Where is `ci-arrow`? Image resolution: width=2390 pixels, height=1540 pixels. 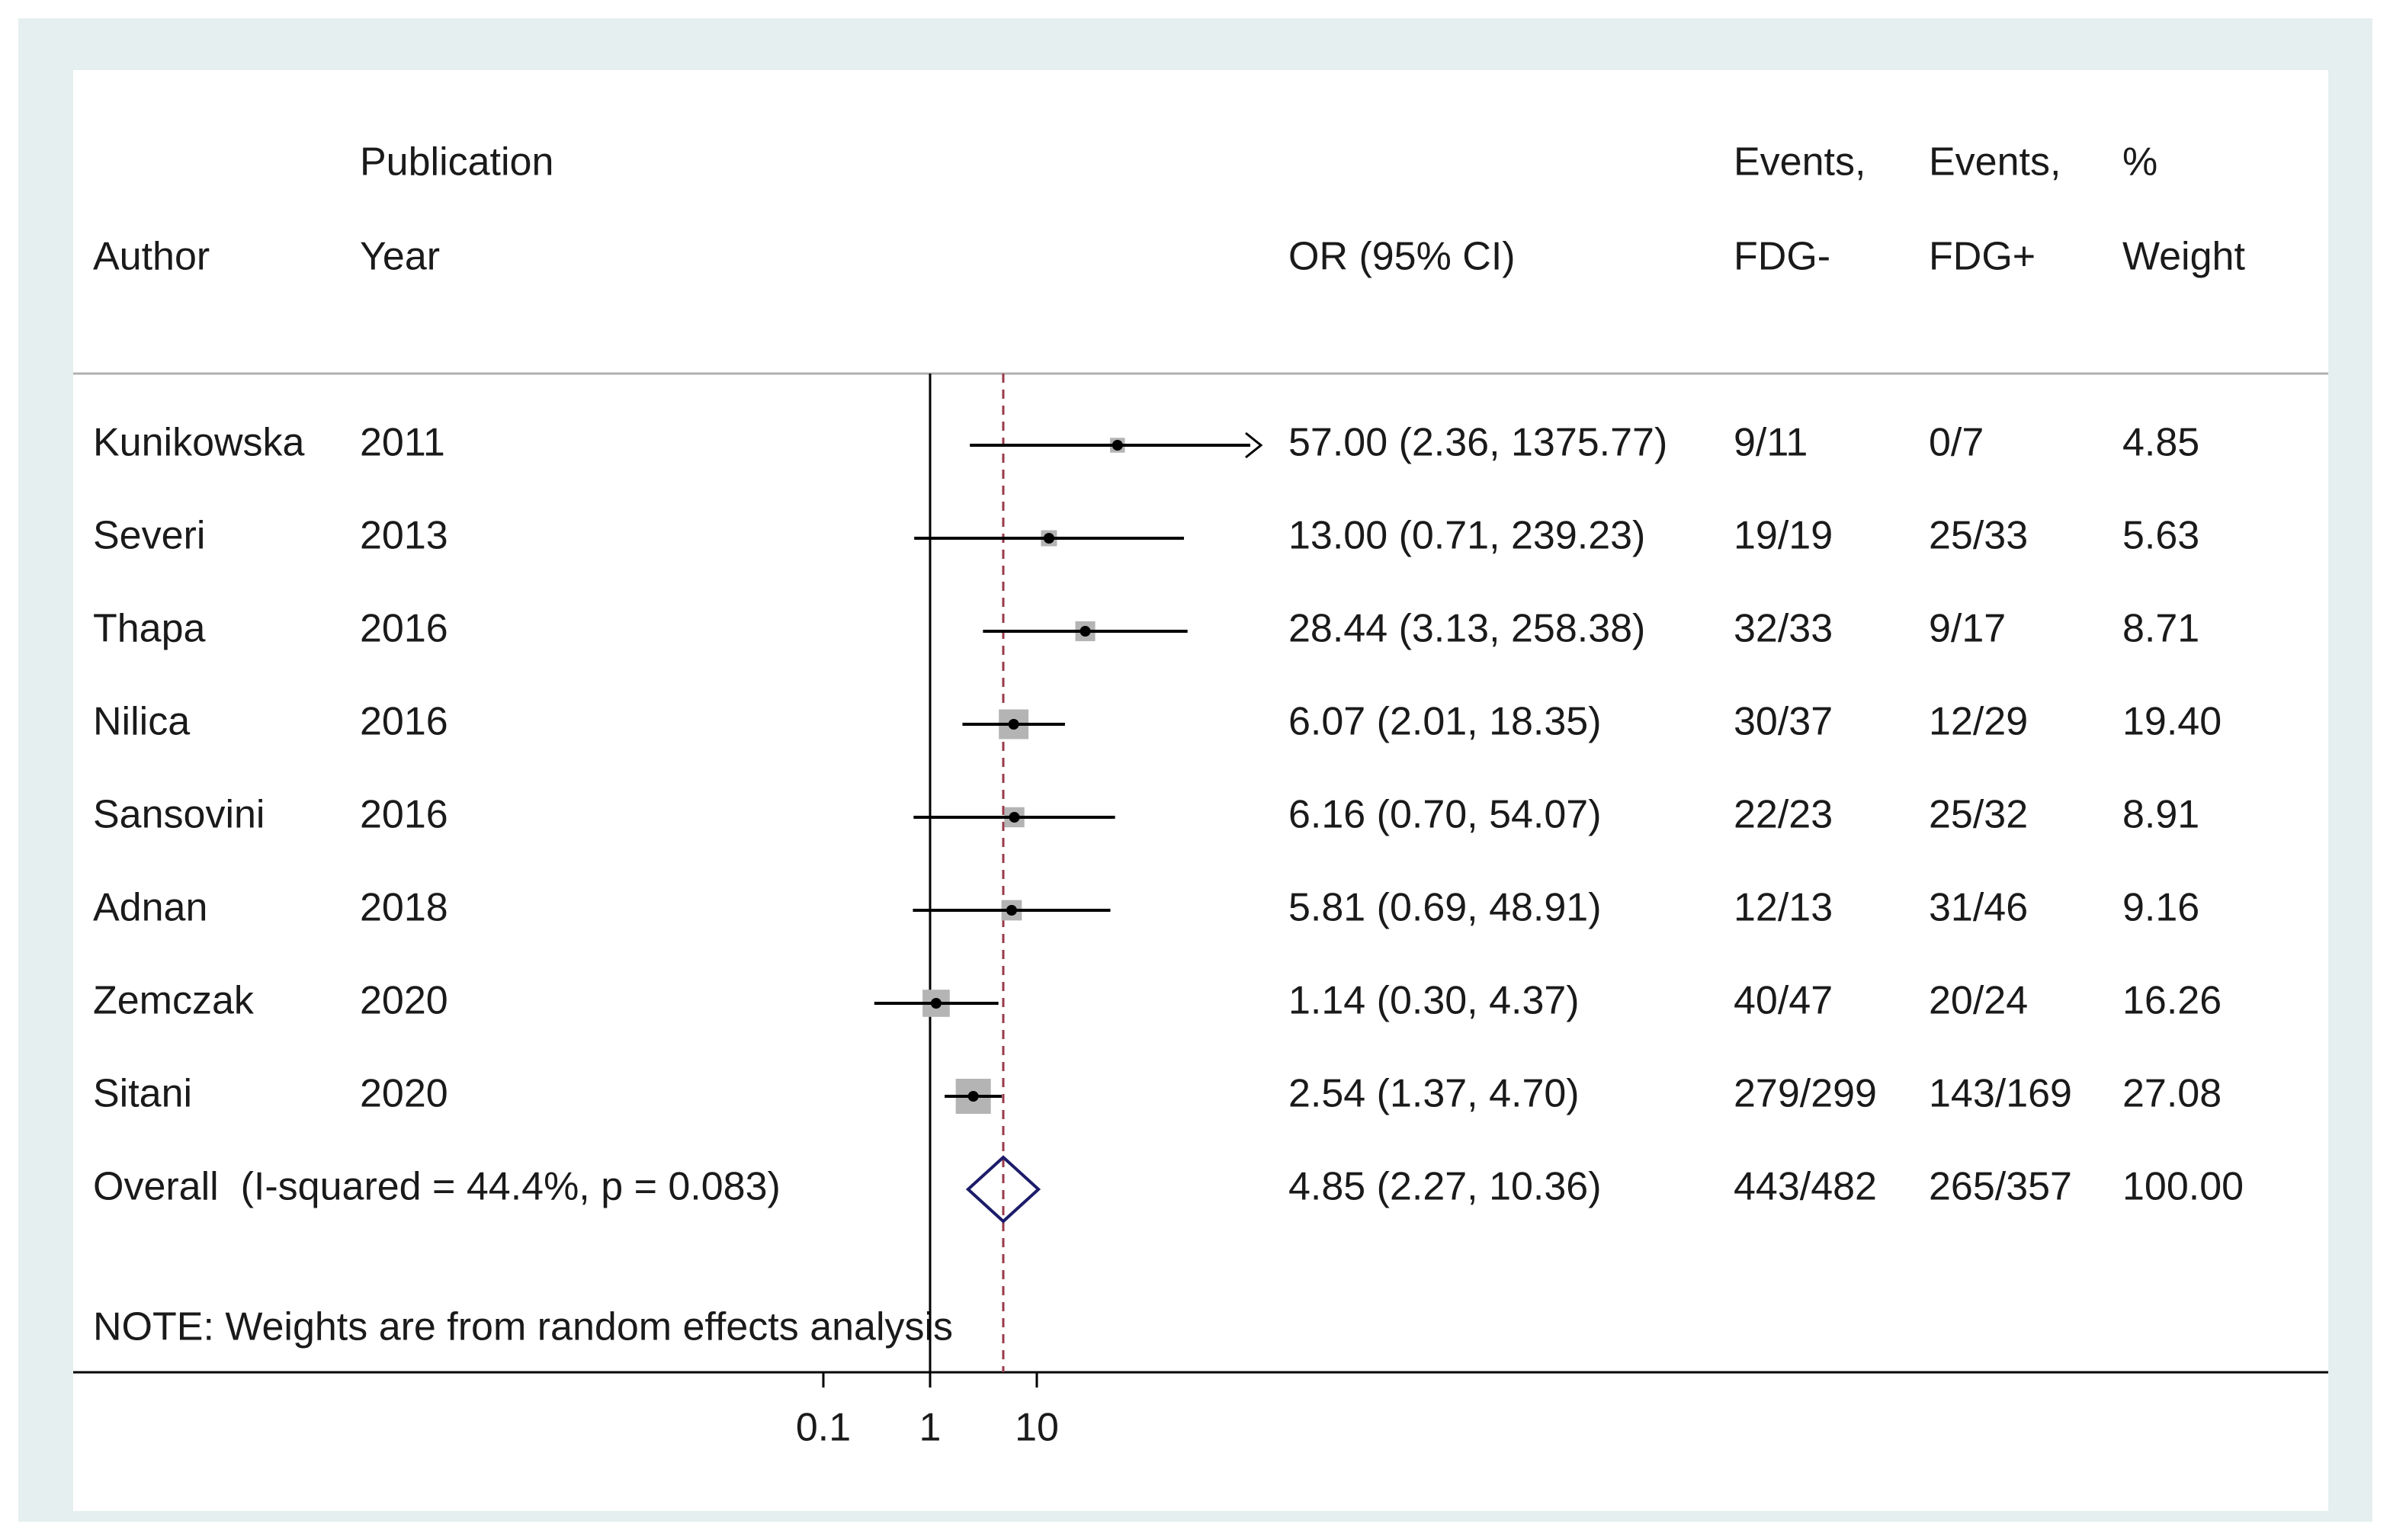
ci-arrow is located at coordinates (1254, 446).